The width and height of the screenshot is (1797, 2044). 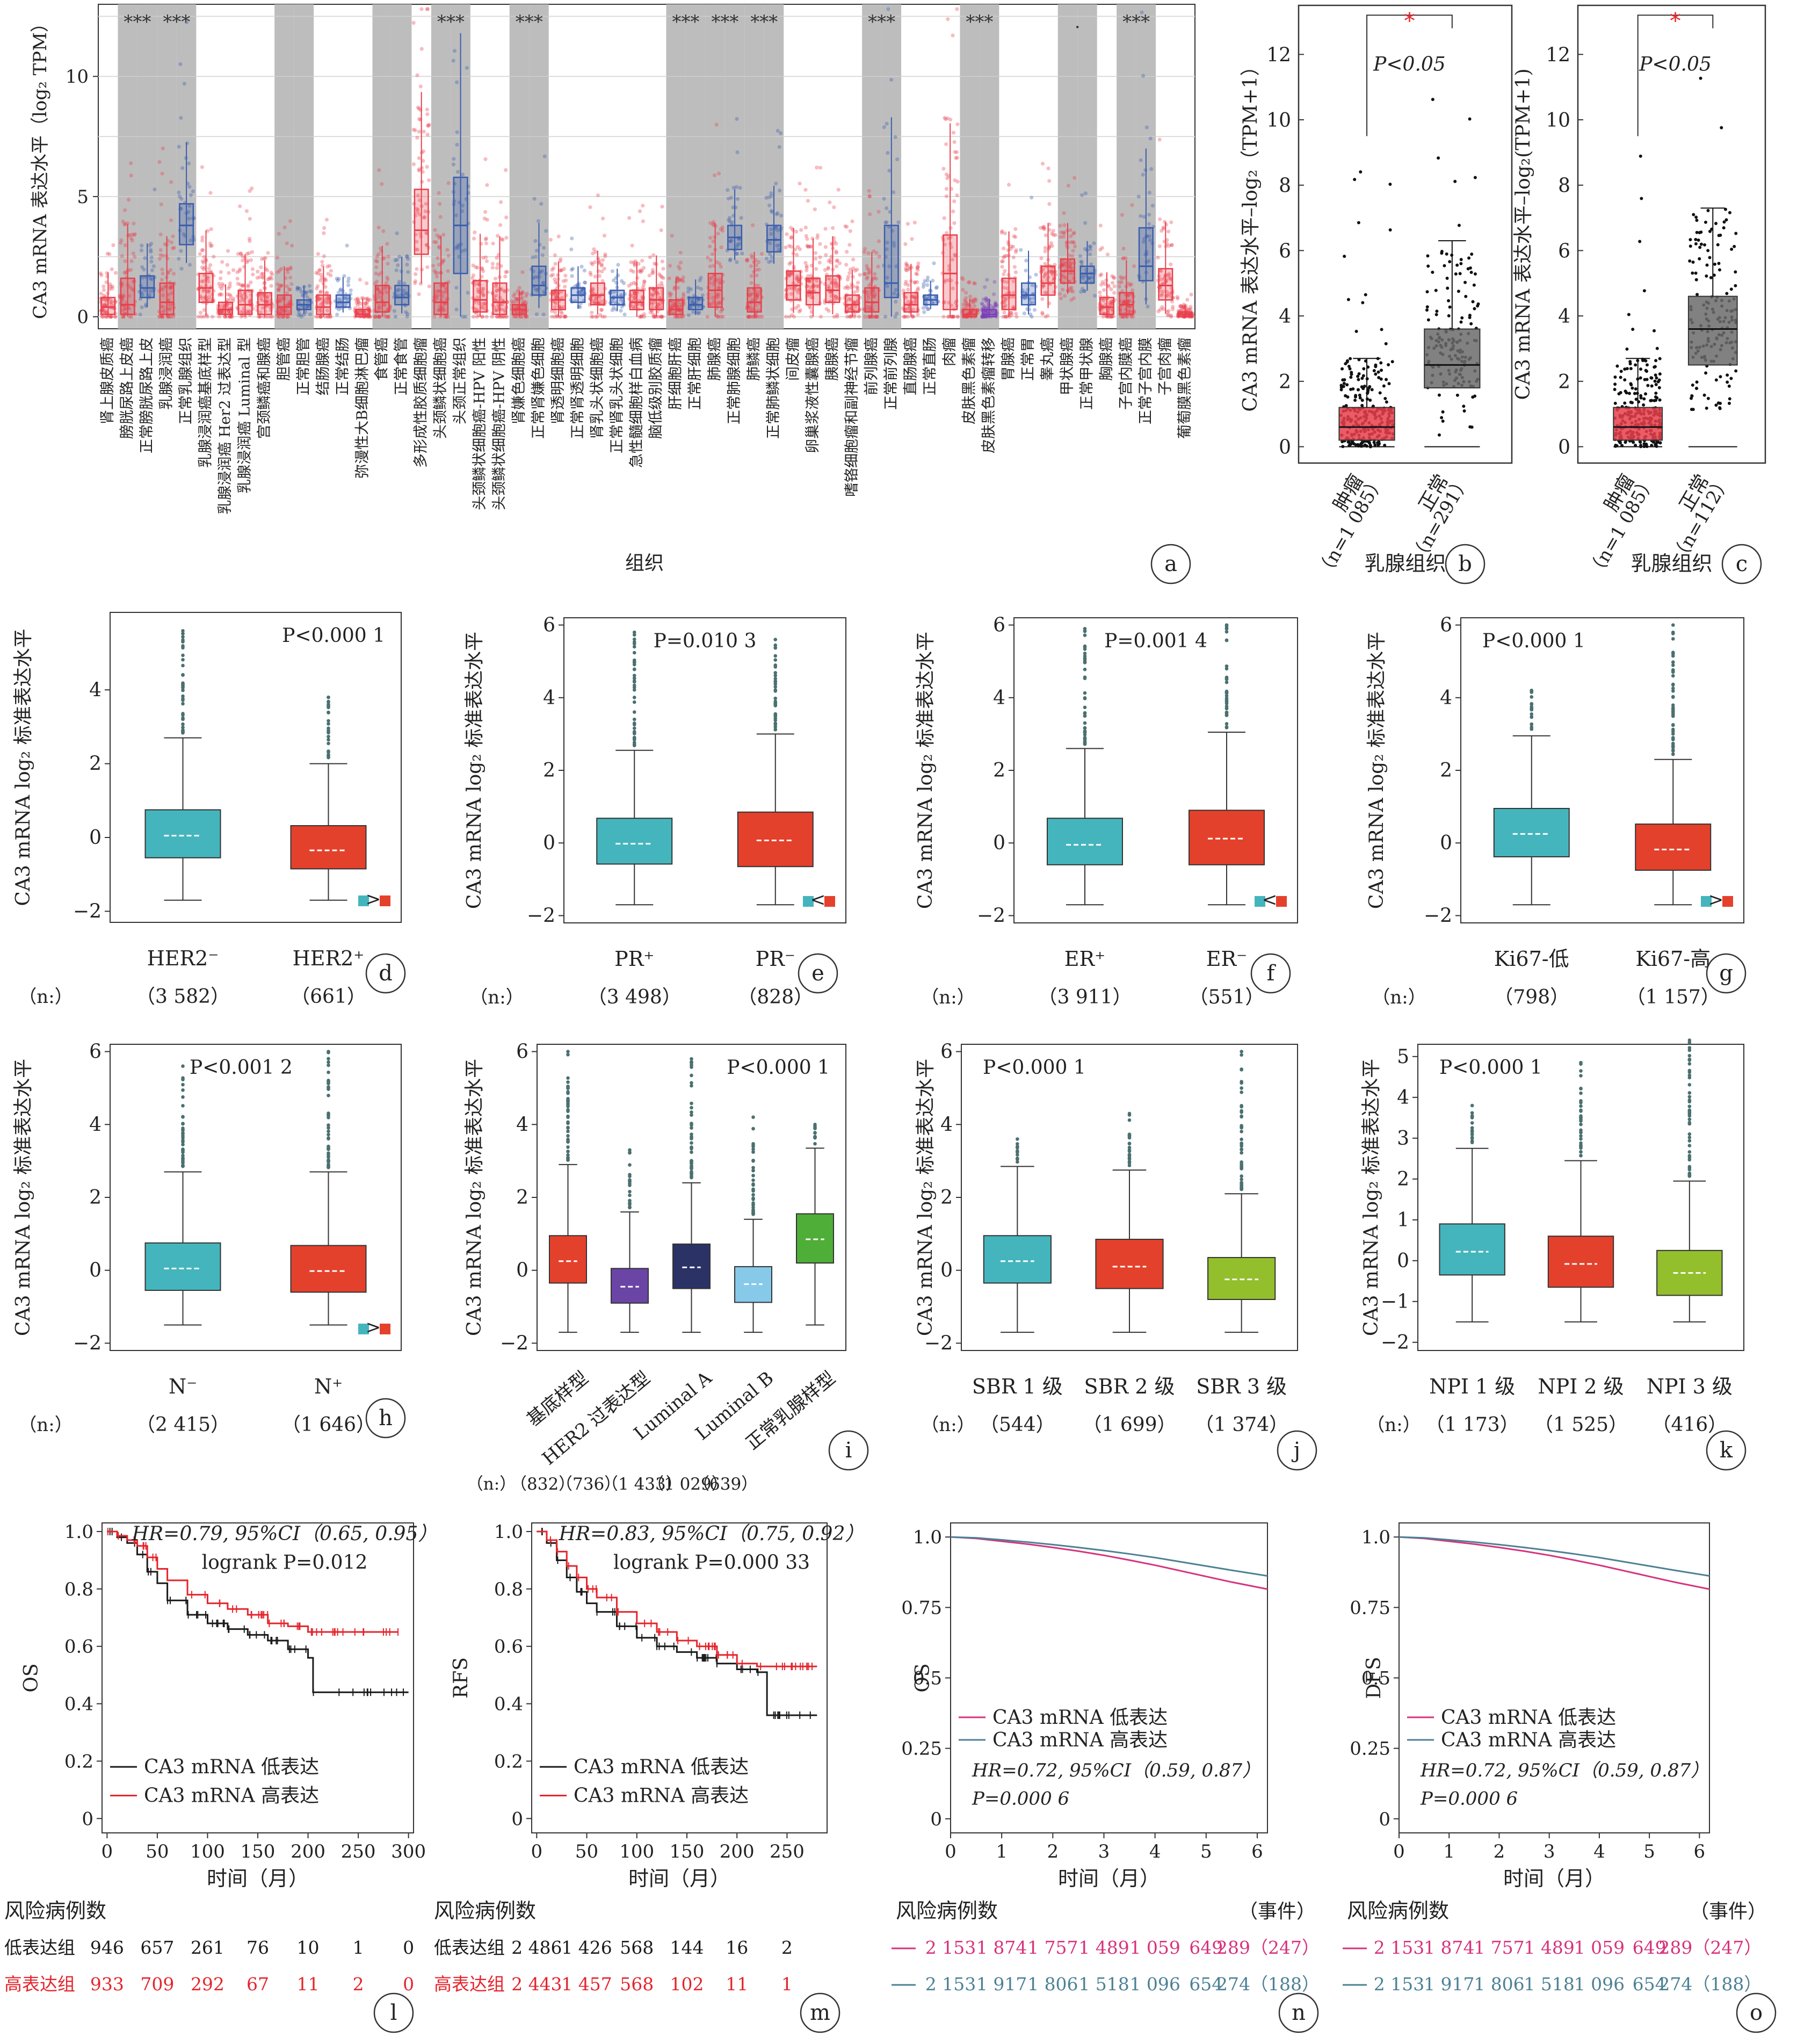 What do you see at coordinates (343, 366) in the screenshot?
I see `category-label: 正常结肠` at bounding box center [343, 366].